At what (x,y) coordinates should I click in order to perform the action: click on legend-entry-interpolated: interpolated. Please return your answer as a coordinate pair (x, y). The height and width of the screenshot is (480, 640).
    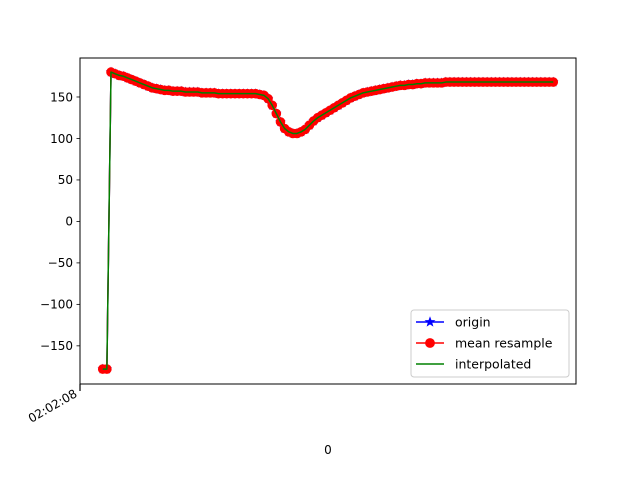
    Looking at the image, I should click on (473, 364).